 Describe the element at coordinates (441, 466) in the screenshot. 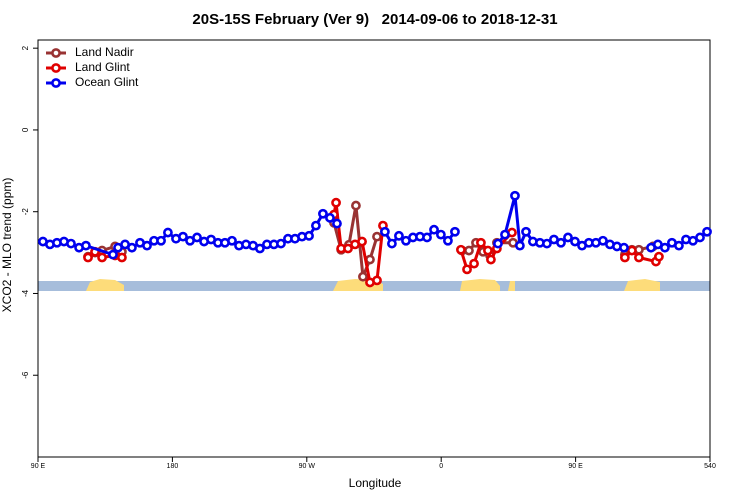

I see `x-tick-label: 0` at that location.